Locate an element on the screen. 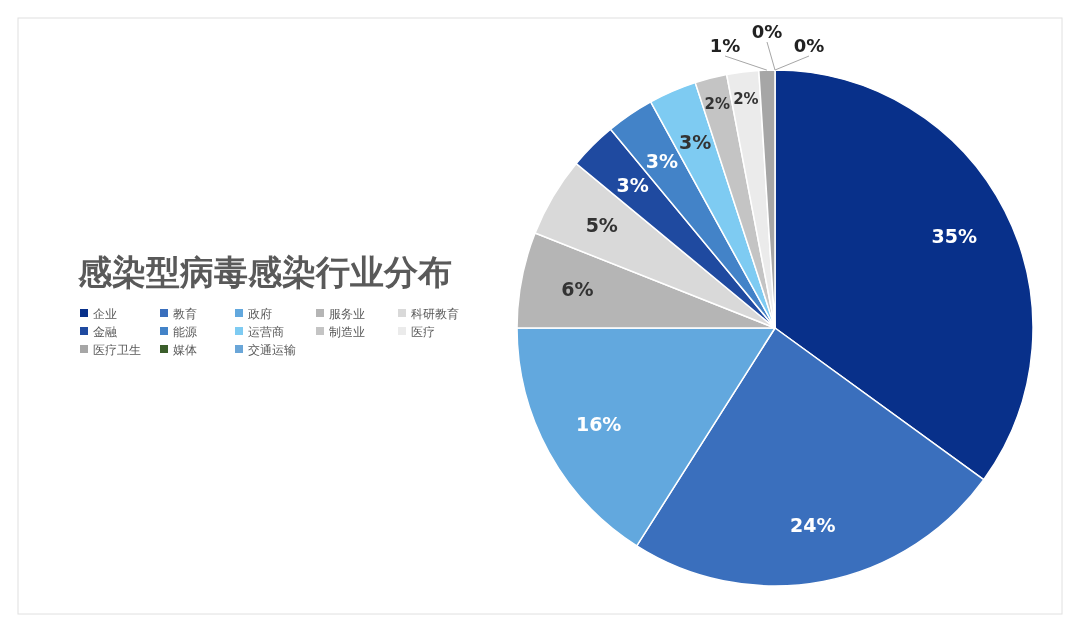  legend-label: 医疗 is located at coordinates (423, 332).